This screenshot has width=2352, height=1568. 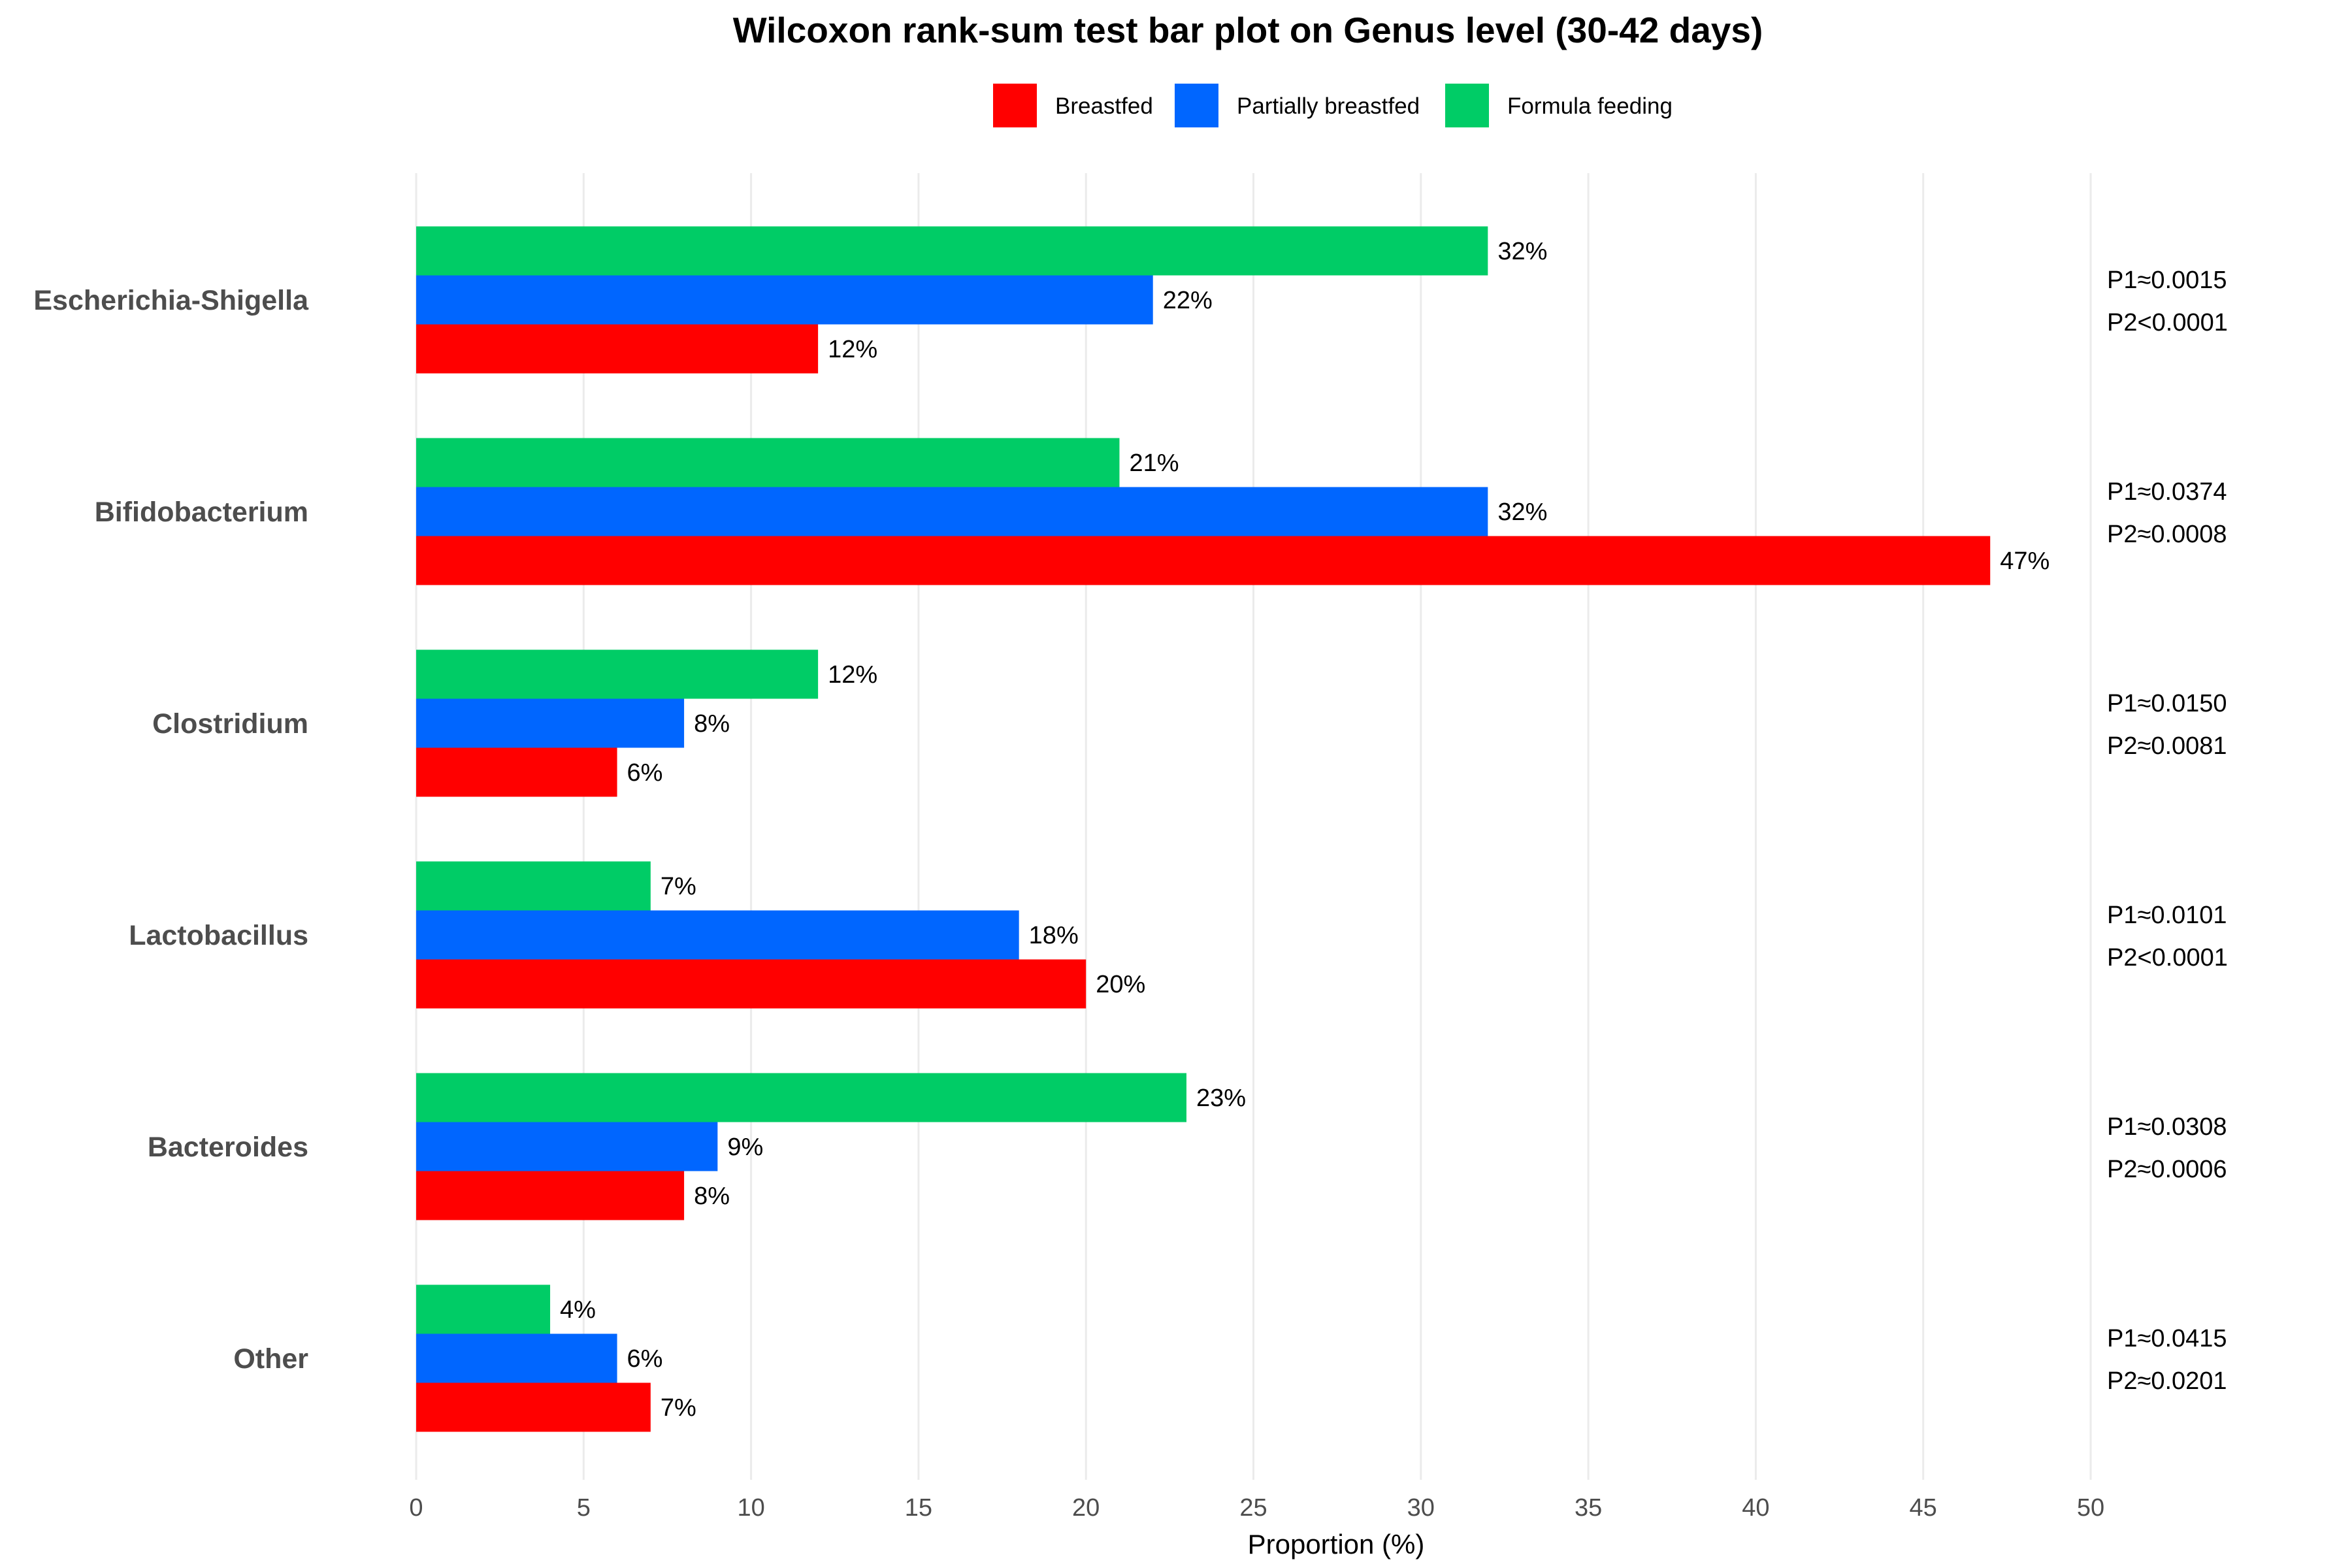 I want to click on category-label: Bifidobacterium, so click(x=201, y=512).